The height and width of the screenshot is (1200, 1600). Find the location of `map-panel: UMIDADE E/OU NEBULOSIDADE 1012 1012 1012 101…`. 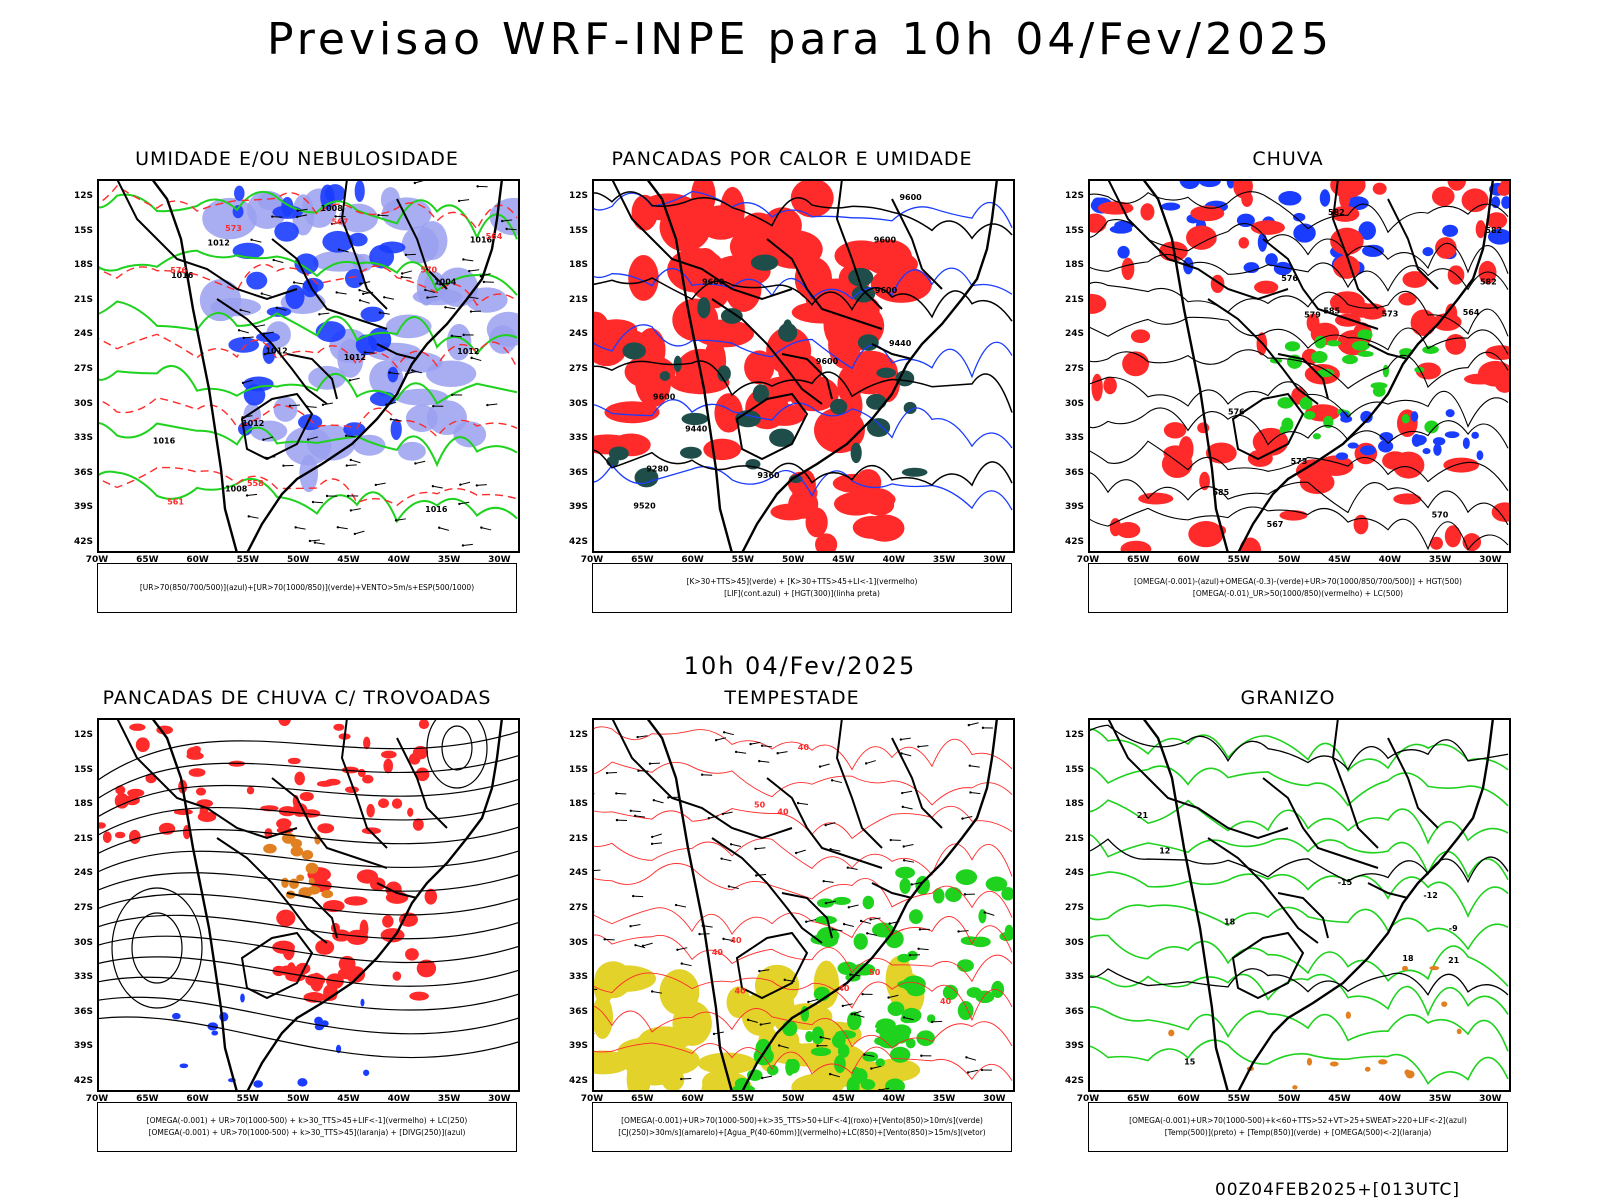

map-panel: UMIDADE E/OU NEBULOSIDADE 1012 1012 1012 101… is located at coordinates (297, 380).